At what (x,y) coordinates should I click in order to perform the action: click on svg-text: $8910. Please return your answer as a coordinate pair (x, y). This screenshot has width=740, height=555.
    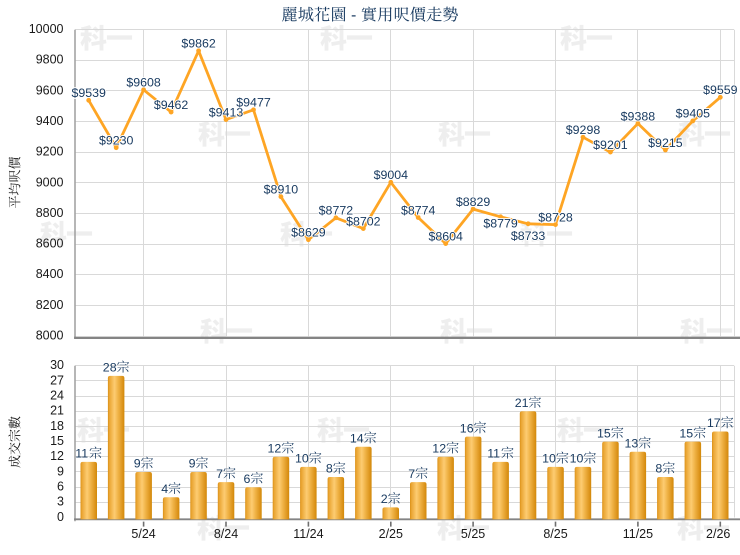
    Looking at the image, I should click on (281, 190).